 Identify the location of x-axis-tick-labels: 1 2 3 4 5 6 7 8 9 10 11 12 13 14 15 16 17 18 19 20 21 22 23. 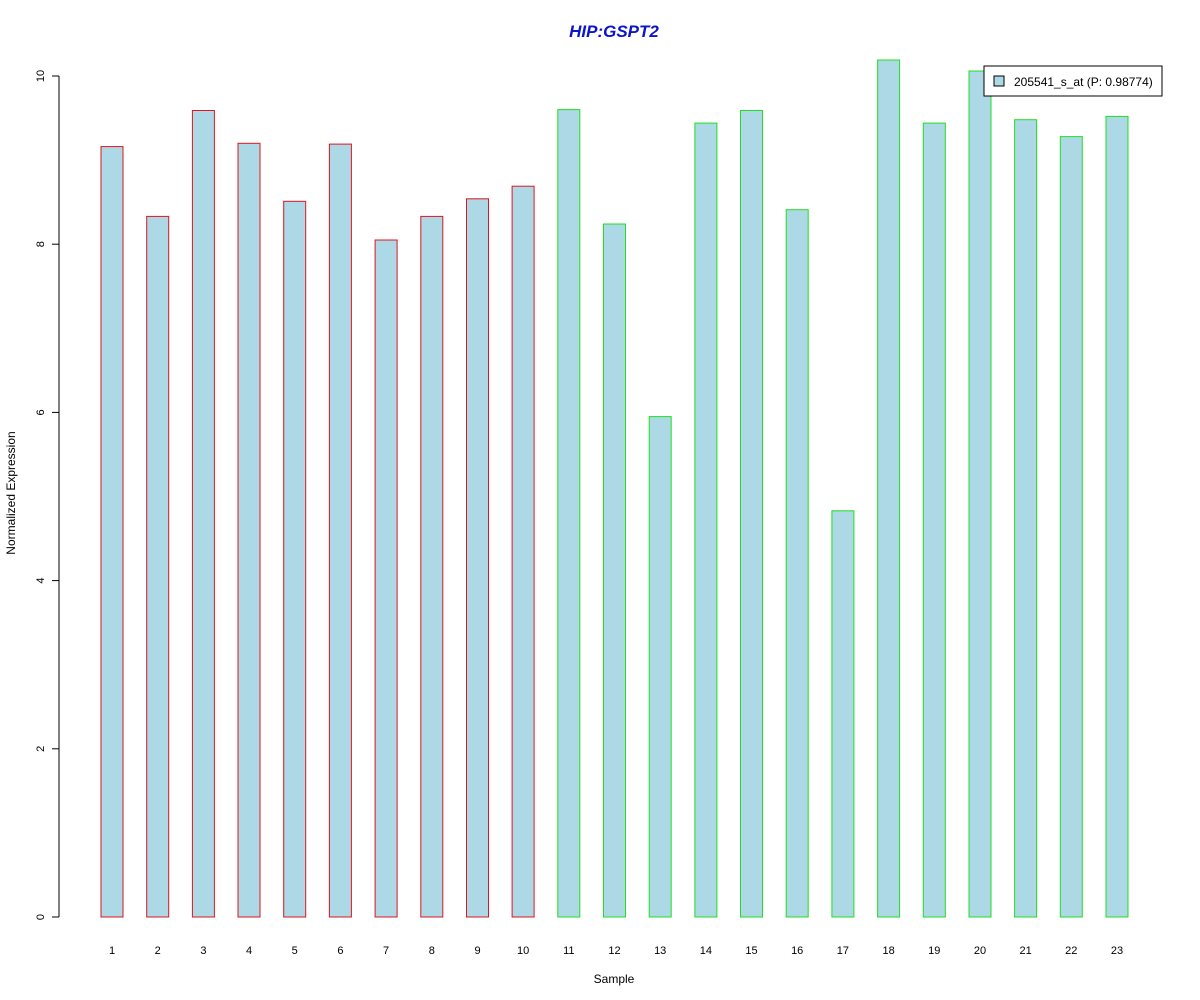
(616, 951).